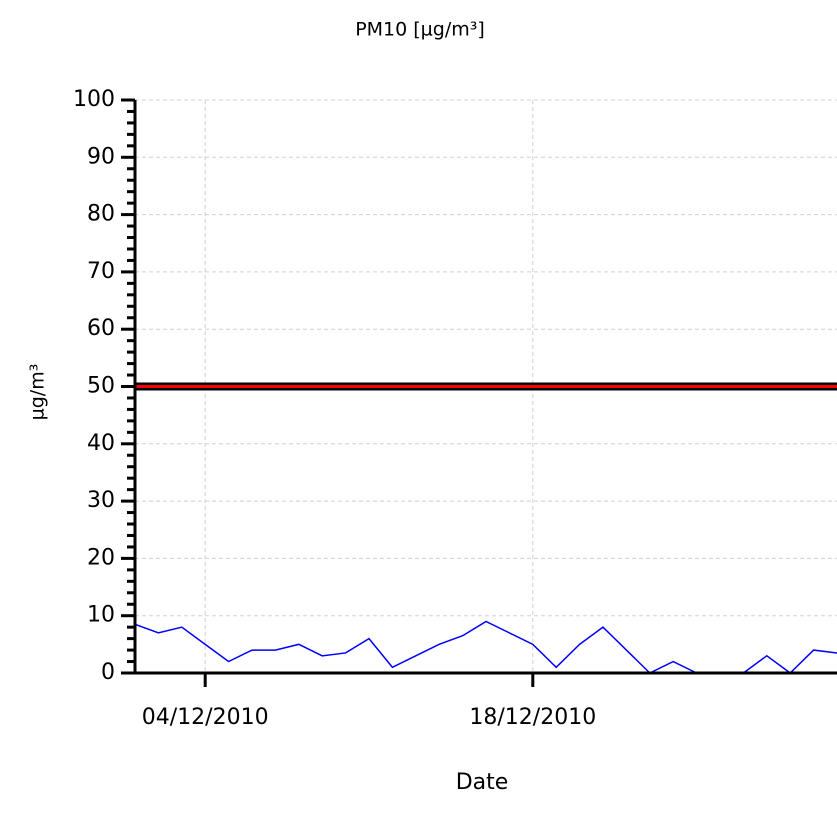  I want to click on y-tick-label: 40, so click(101, 443).